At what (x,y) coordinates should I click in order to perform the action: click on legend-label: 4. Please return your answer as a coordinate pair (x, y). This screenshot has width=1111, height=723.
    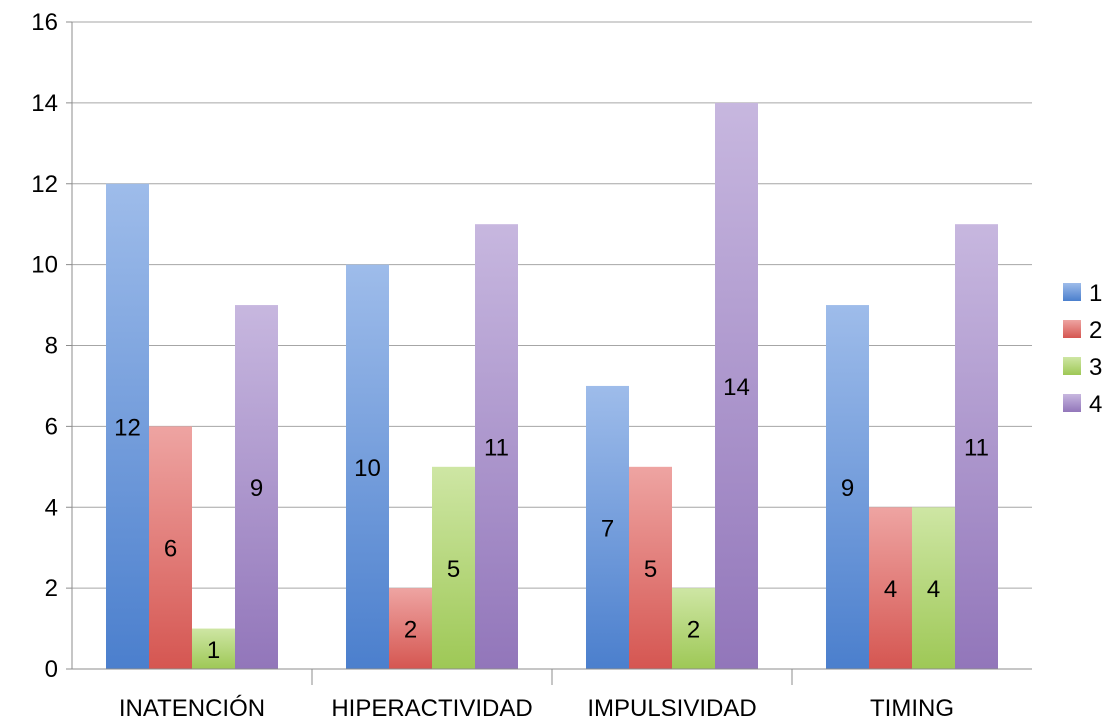
    Looking at the image, I should click on (1095, 404).